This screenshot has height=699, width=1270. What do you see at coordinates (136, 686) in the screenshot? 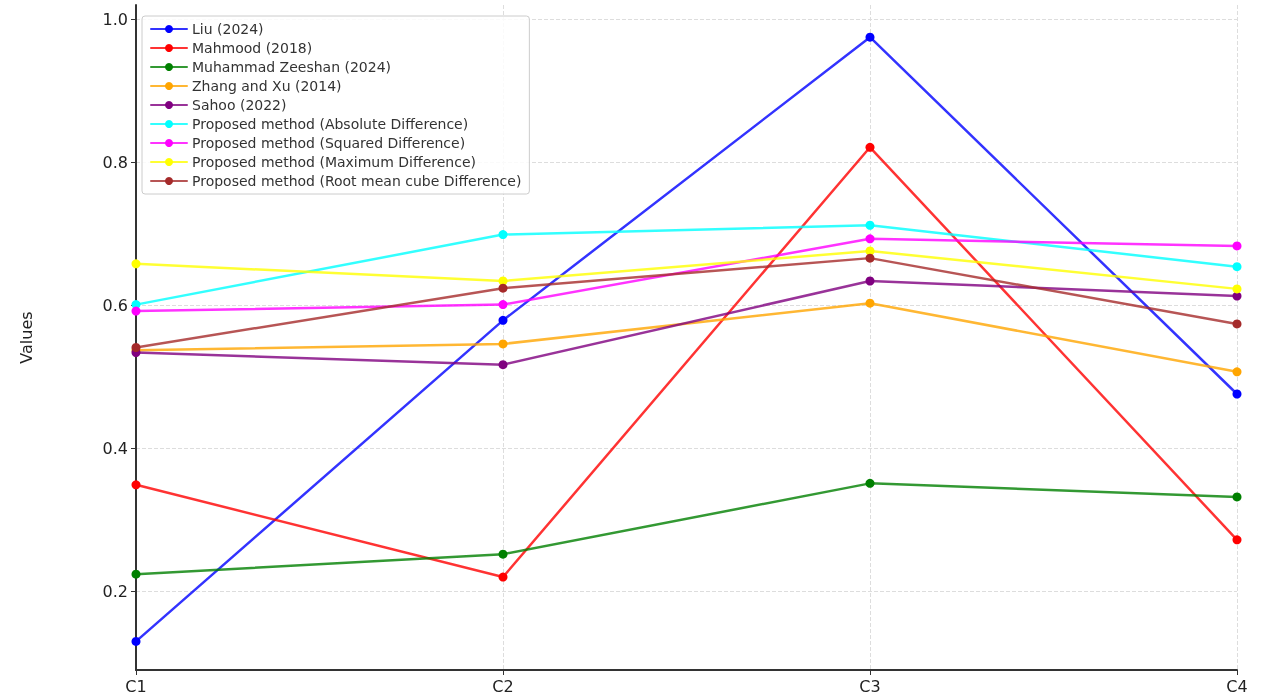
I see `x-tick-label: C1` at bounding box center [136, 686].